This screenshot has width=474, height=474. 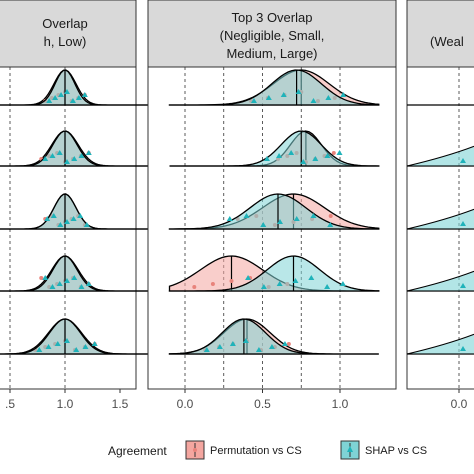 I want to click on strip-middle-line-2: (Negligible, Small,, so click(x=272, y=35).